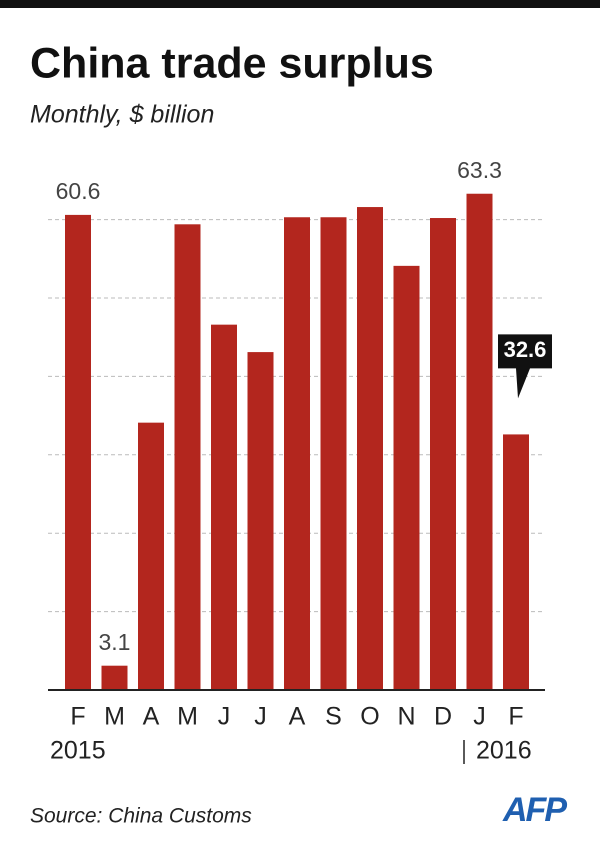 Image resolution: width=600 pixels, height=862 pixels. Describe the element at coordinates (534, 810) in the screenshot. I see `logo: AFP` at that location.